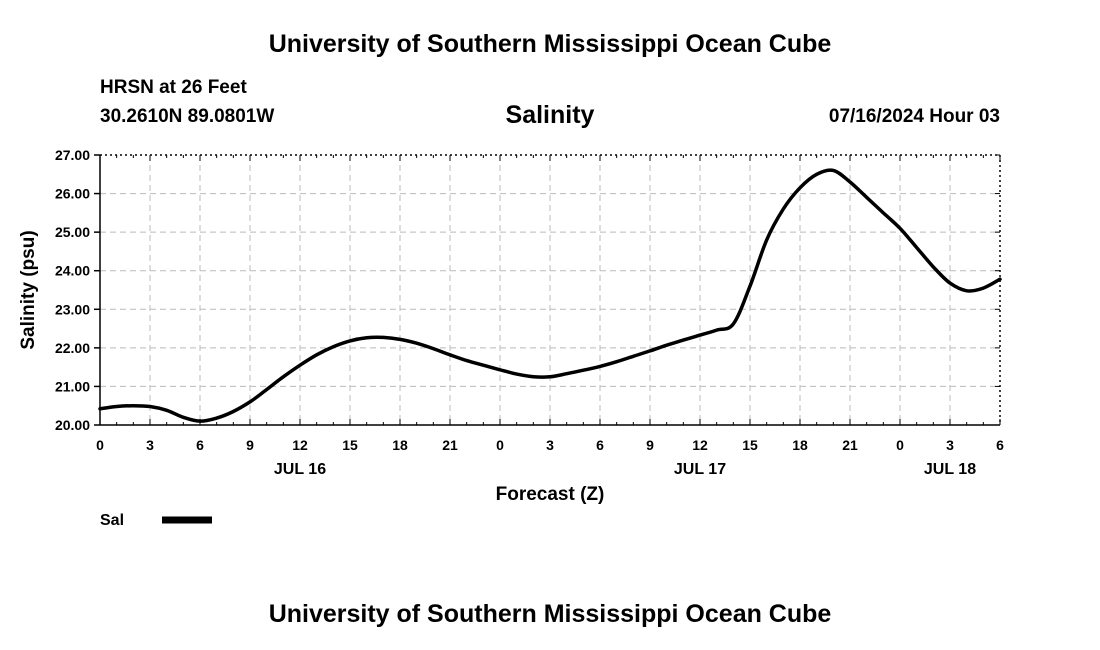  Describe the element at coordinates (173, 87) in the screenshot. I see `station-name: HRSN at 26 Feet` at that location.